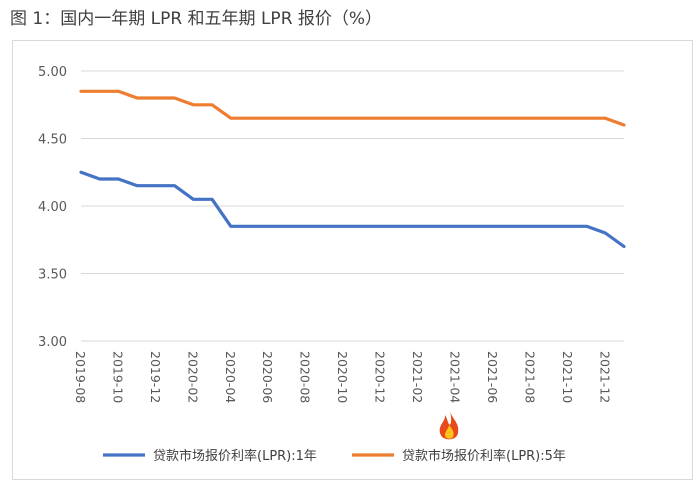 The image size is (700, 488). I want to click on y-tick-label: 3.00, so click(52, 342).